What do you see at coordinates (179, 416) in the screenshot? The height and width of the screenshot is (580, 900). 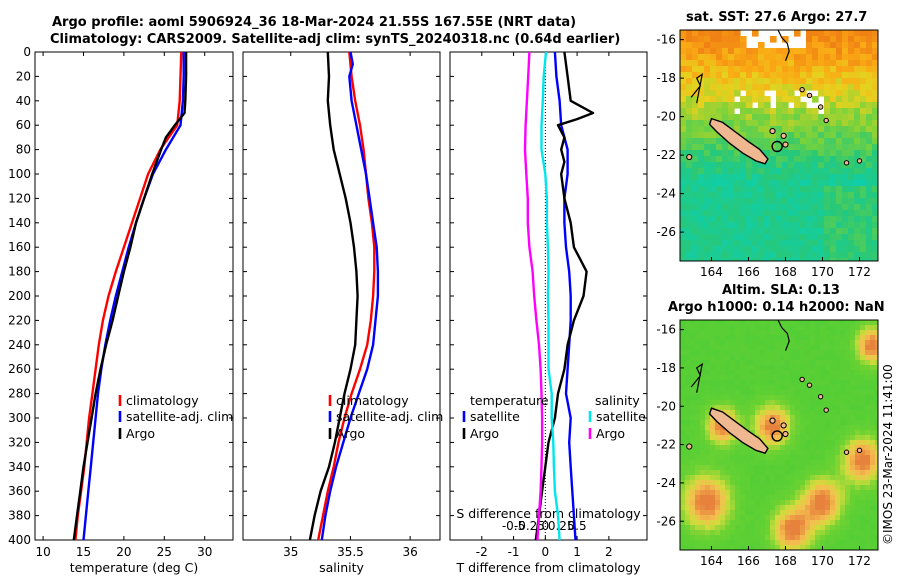 I see `legend-satellite-label: satellite-adj. clim` at bounding box center [179, 416].